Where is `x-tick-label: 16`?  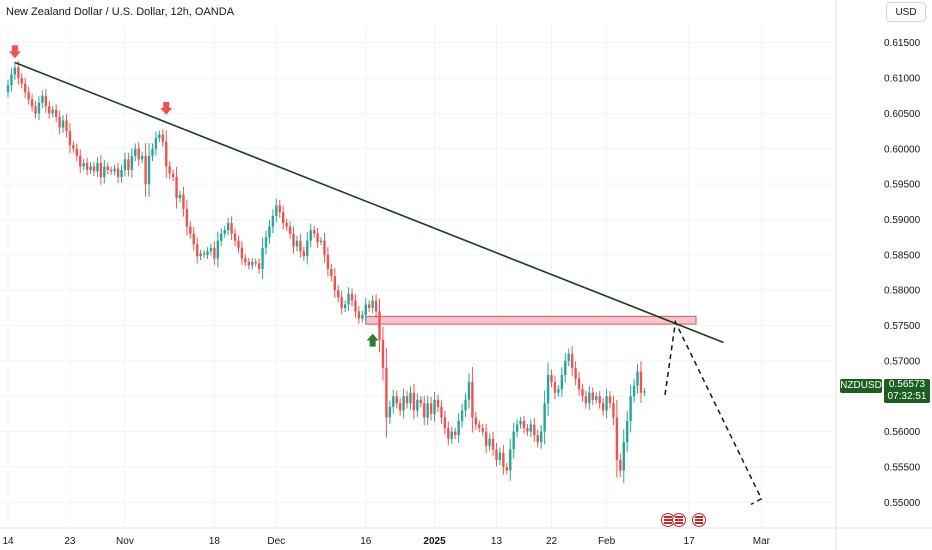
x-tick-label: 16 is located at coordinates (366, 541).